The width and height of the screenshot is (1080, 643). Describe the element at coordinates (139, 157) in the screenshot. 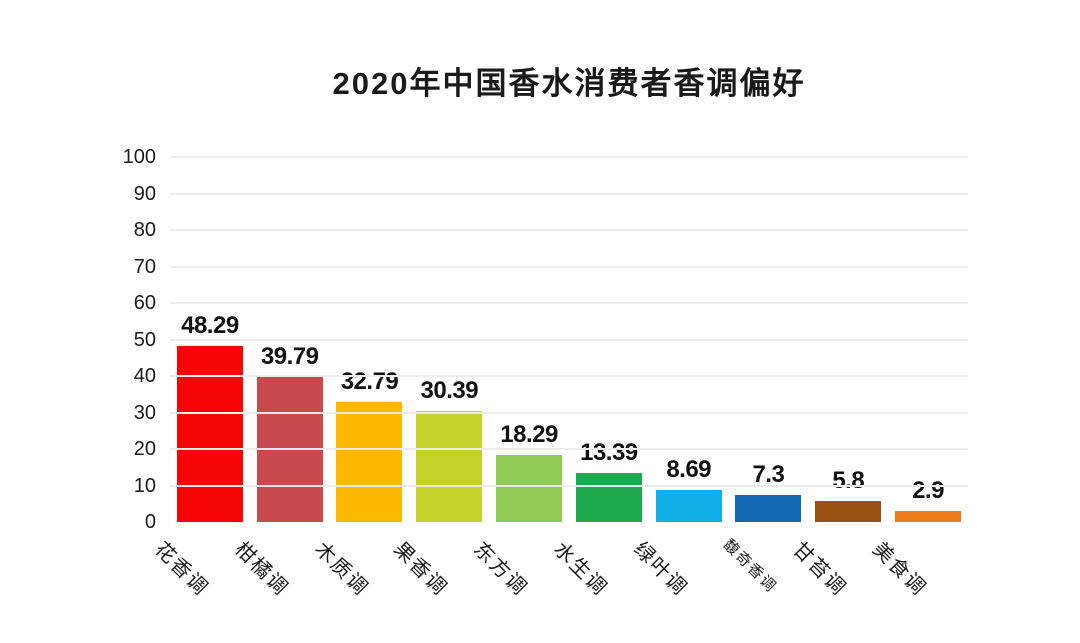

I see `y-tick-label: 100` at that location.